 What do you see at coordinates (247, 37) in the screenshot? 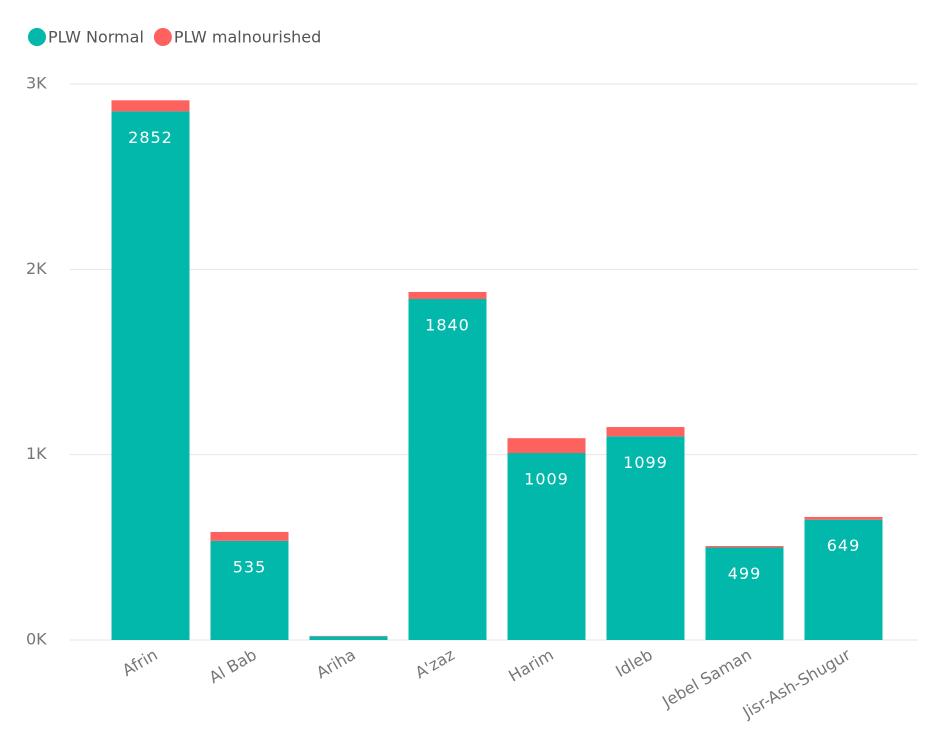
I see `legend-label: PLW malnourished` at bounding box center [247, 37].